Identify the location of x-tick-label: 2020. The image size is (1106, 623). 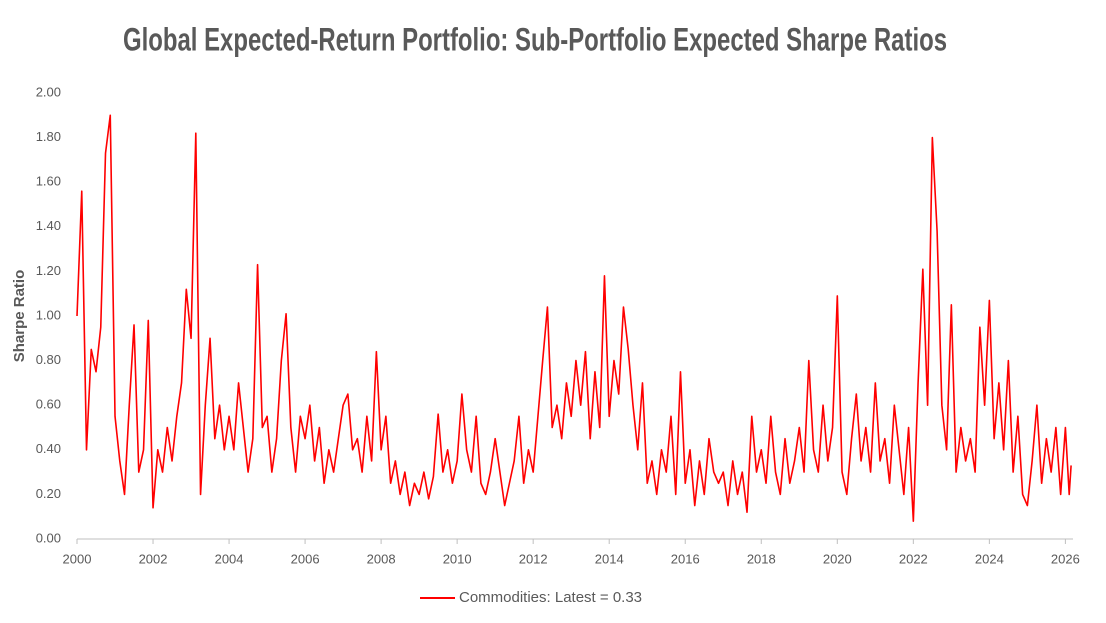
(837, 558).